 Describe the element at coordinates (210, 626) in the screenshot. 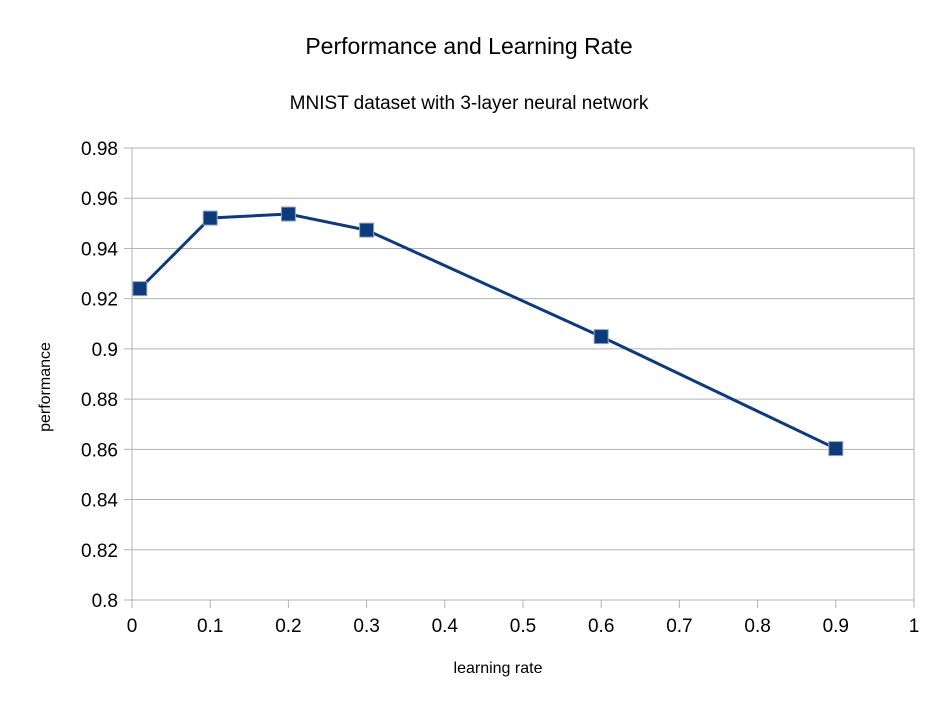

I see `x-tick-label: 0.1` at that location.